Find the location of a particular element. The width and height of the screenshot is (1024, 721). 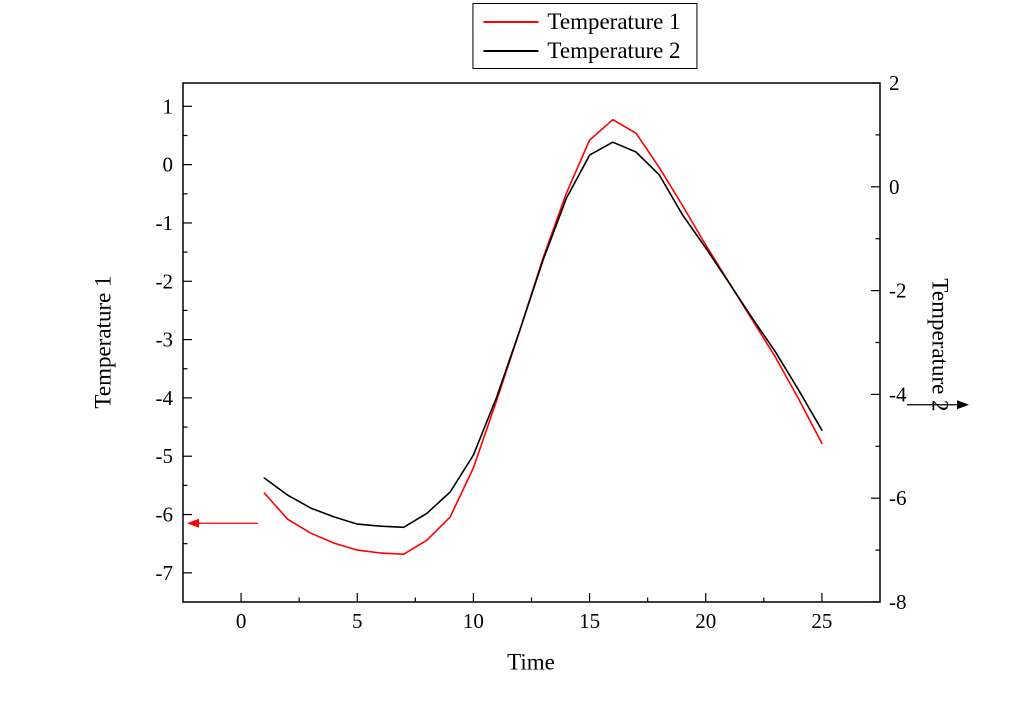

y-left-tick-label: -4 is located at coordinates (165, 398).